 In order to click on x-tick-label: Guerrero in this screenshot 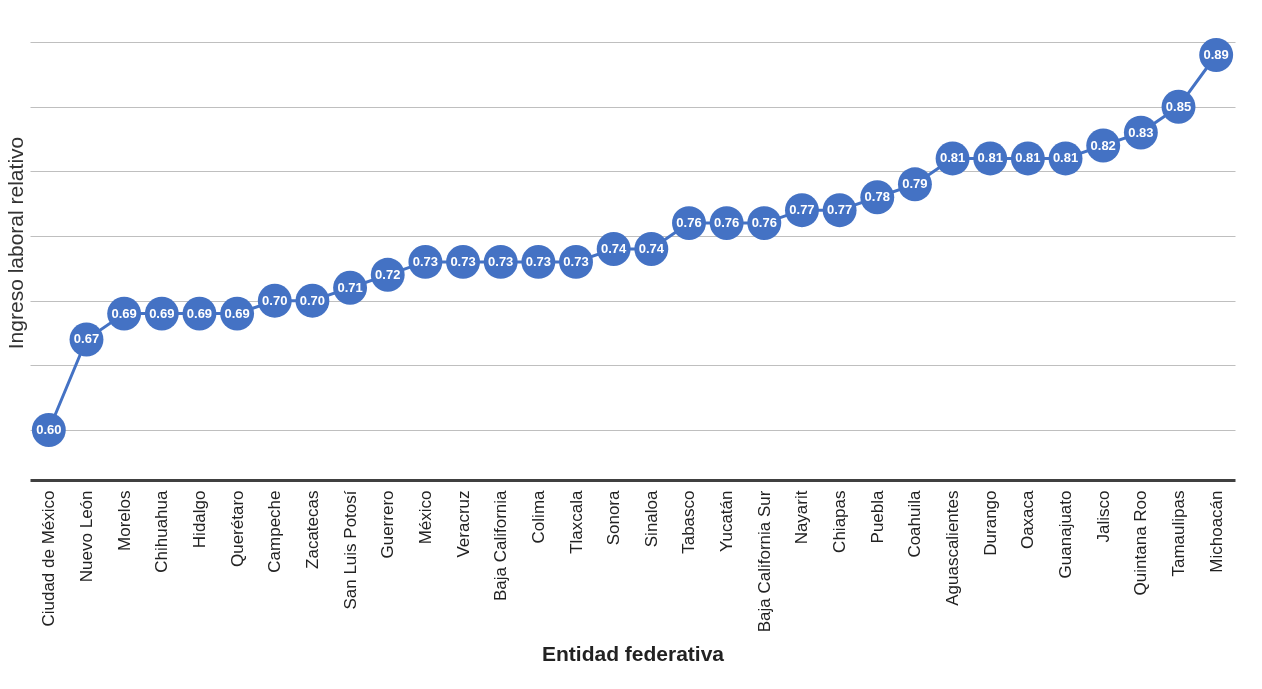, I will do `click(388, 524)`.